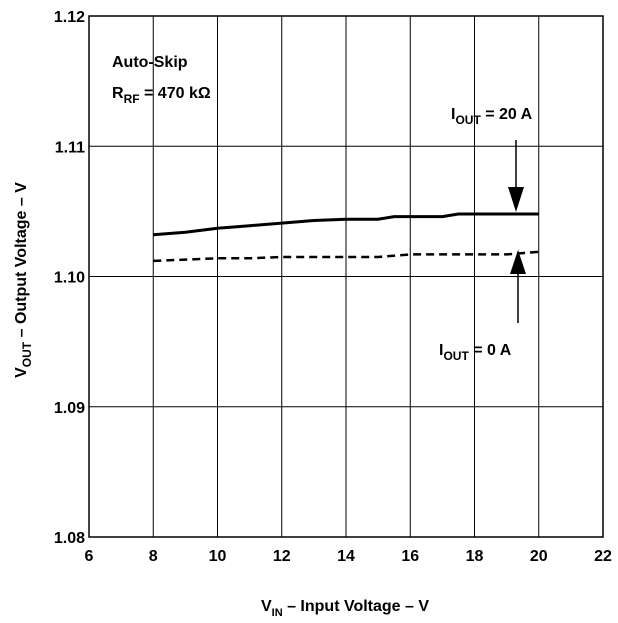  Describe the element at coordinates (69, 17) in the screenshot. I see `y-tick-label: 1.12` at that location.